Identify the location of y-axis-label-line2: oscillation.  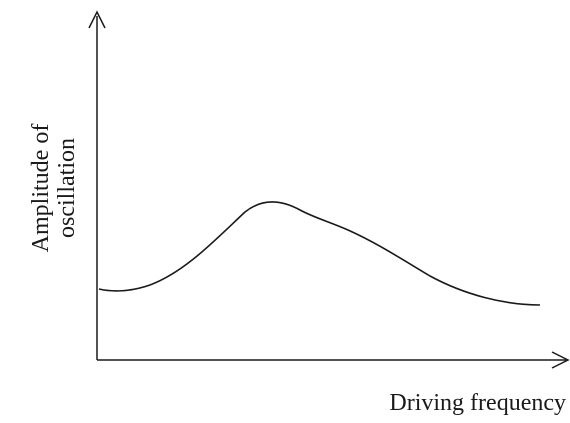
(67, 188).